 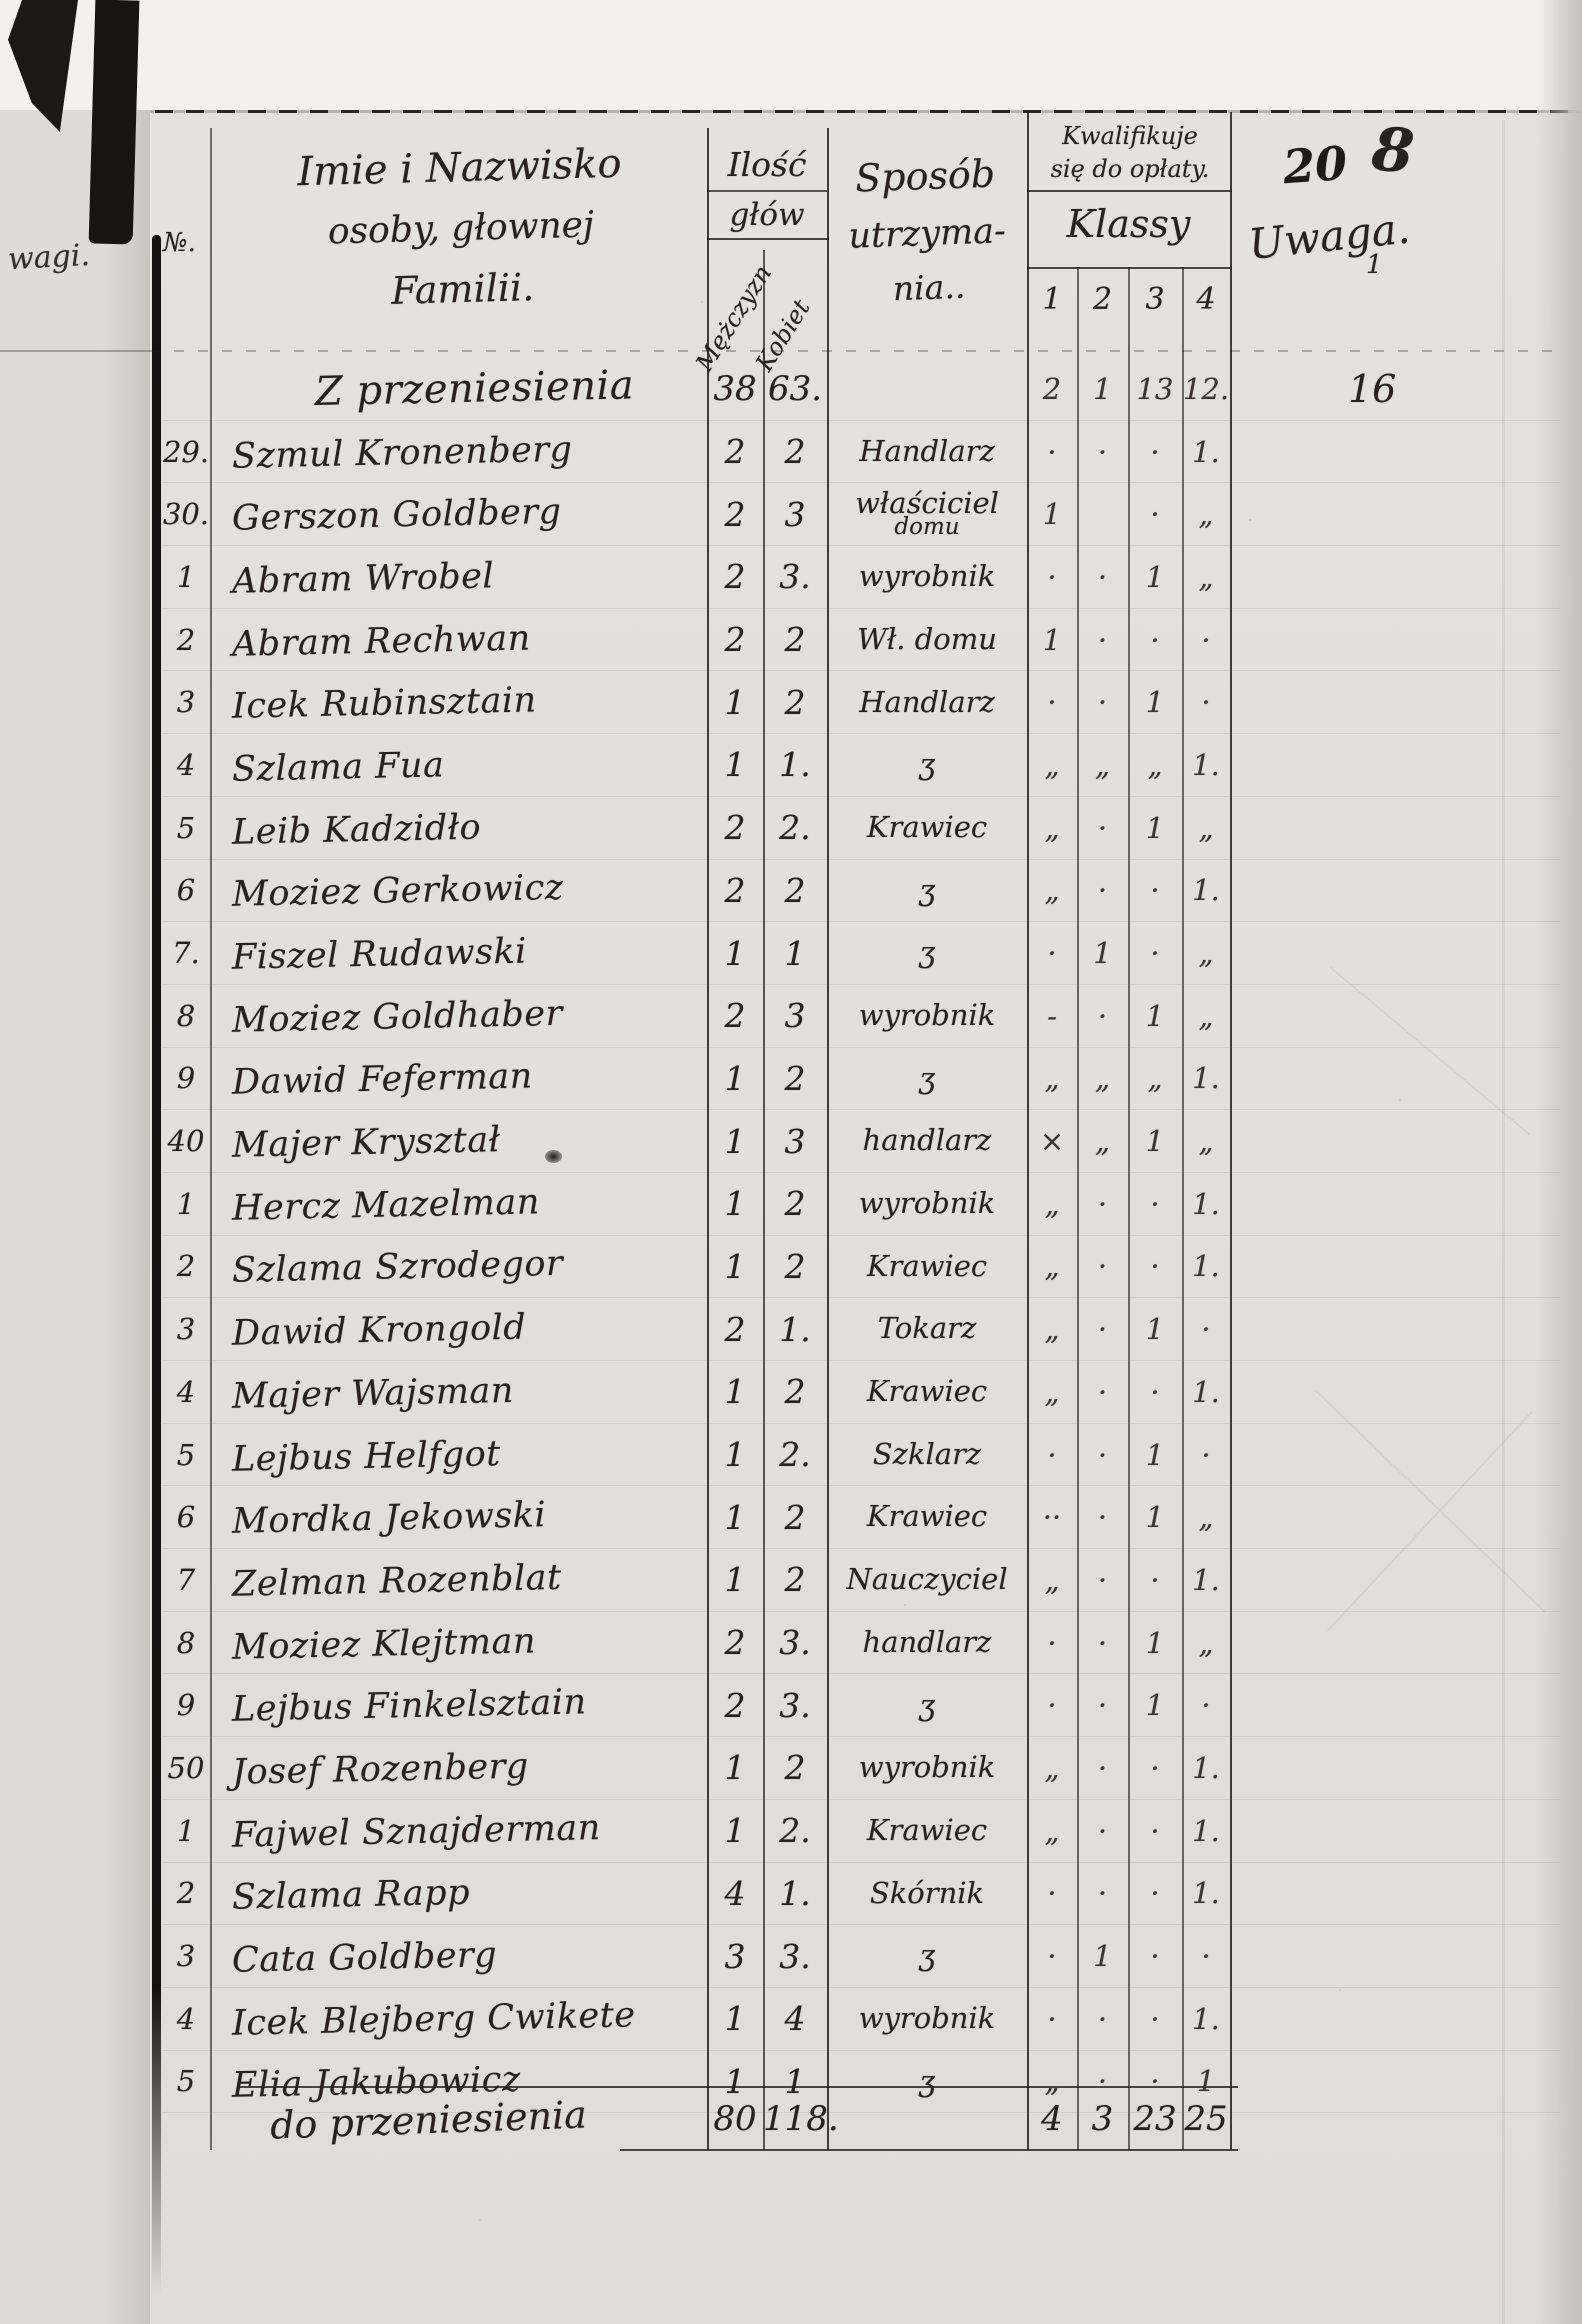 I want to click on class4-cell: ·, so click(x=1206, y=1956).